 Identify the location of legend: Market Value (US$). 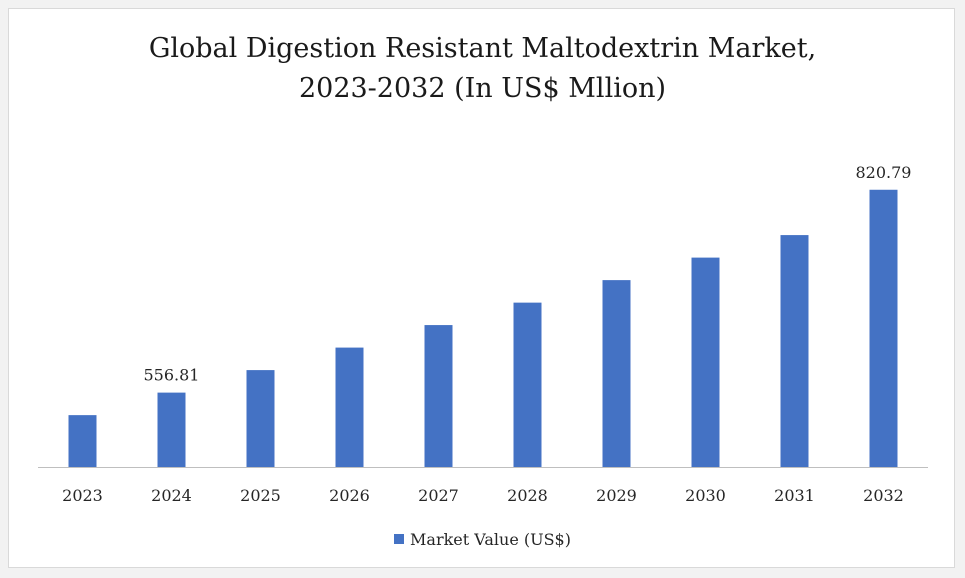
(482, 539).